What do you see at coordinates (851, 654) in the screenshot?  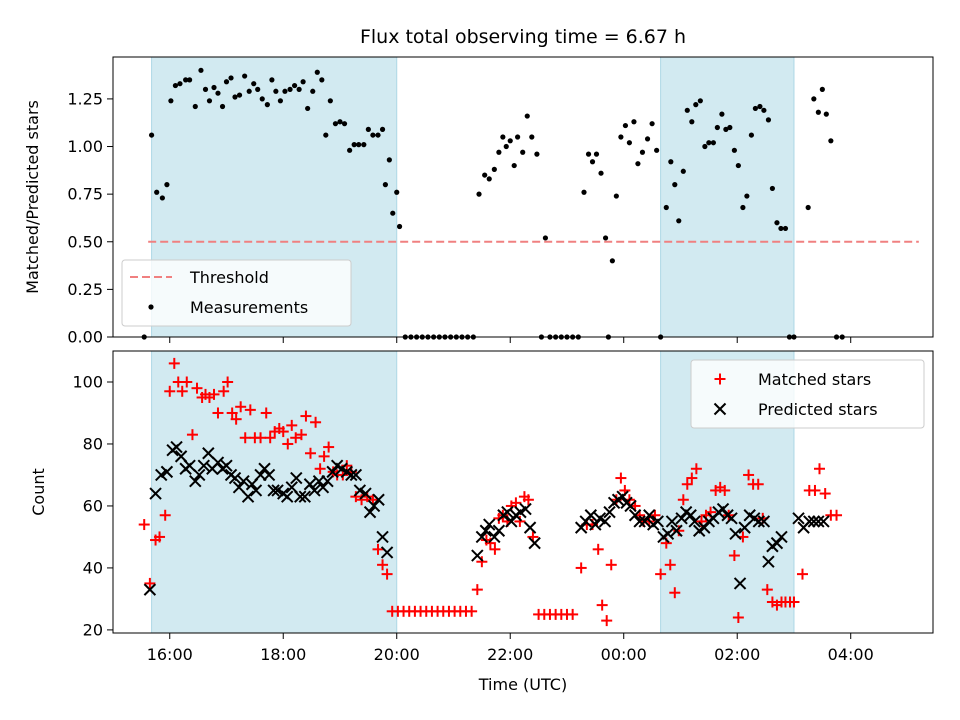 I see `x-tick-label: 04:00` at bounding box center [851, 654].